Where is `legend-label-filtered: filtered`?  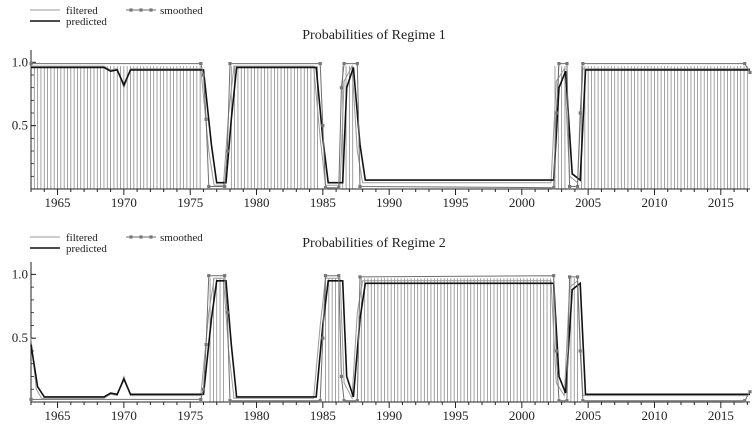 legend-label-filtered: filtered is located at coordinates (82, 11).